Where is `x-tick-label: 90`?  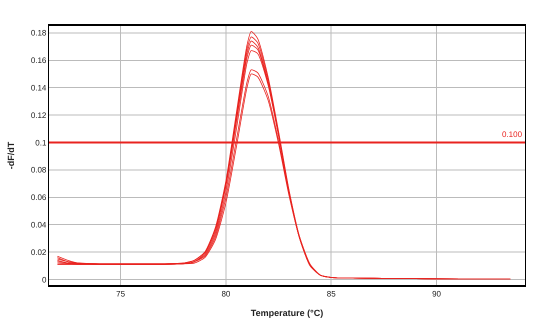
x-tick-label: 90 is located at coordinates (437, 294).